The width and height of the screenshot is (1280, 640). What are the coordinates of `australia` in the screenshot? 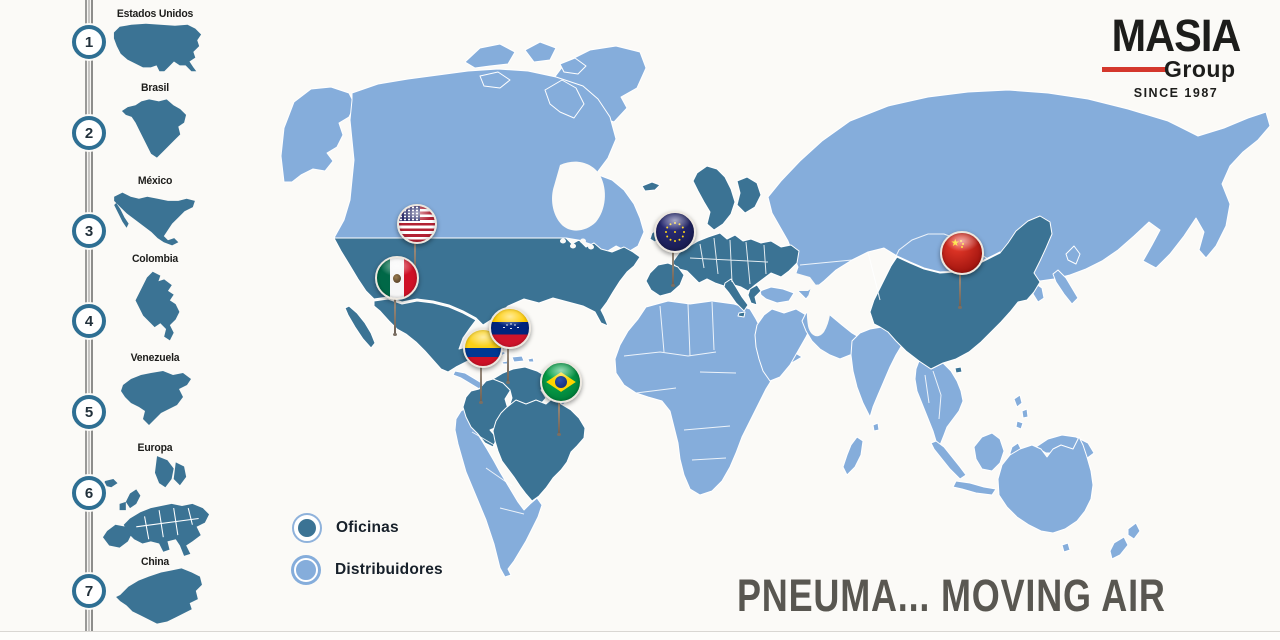 It's located at (1045, 494).